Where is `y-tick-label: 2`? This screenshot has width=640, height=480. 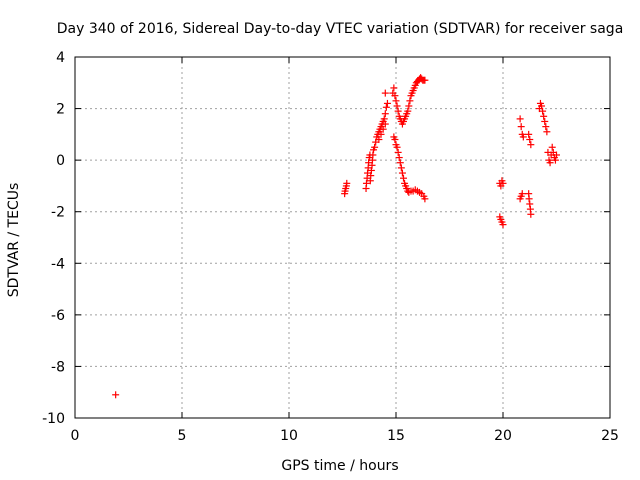 y-tick-label: 2 is located at coordinates (60, 110).